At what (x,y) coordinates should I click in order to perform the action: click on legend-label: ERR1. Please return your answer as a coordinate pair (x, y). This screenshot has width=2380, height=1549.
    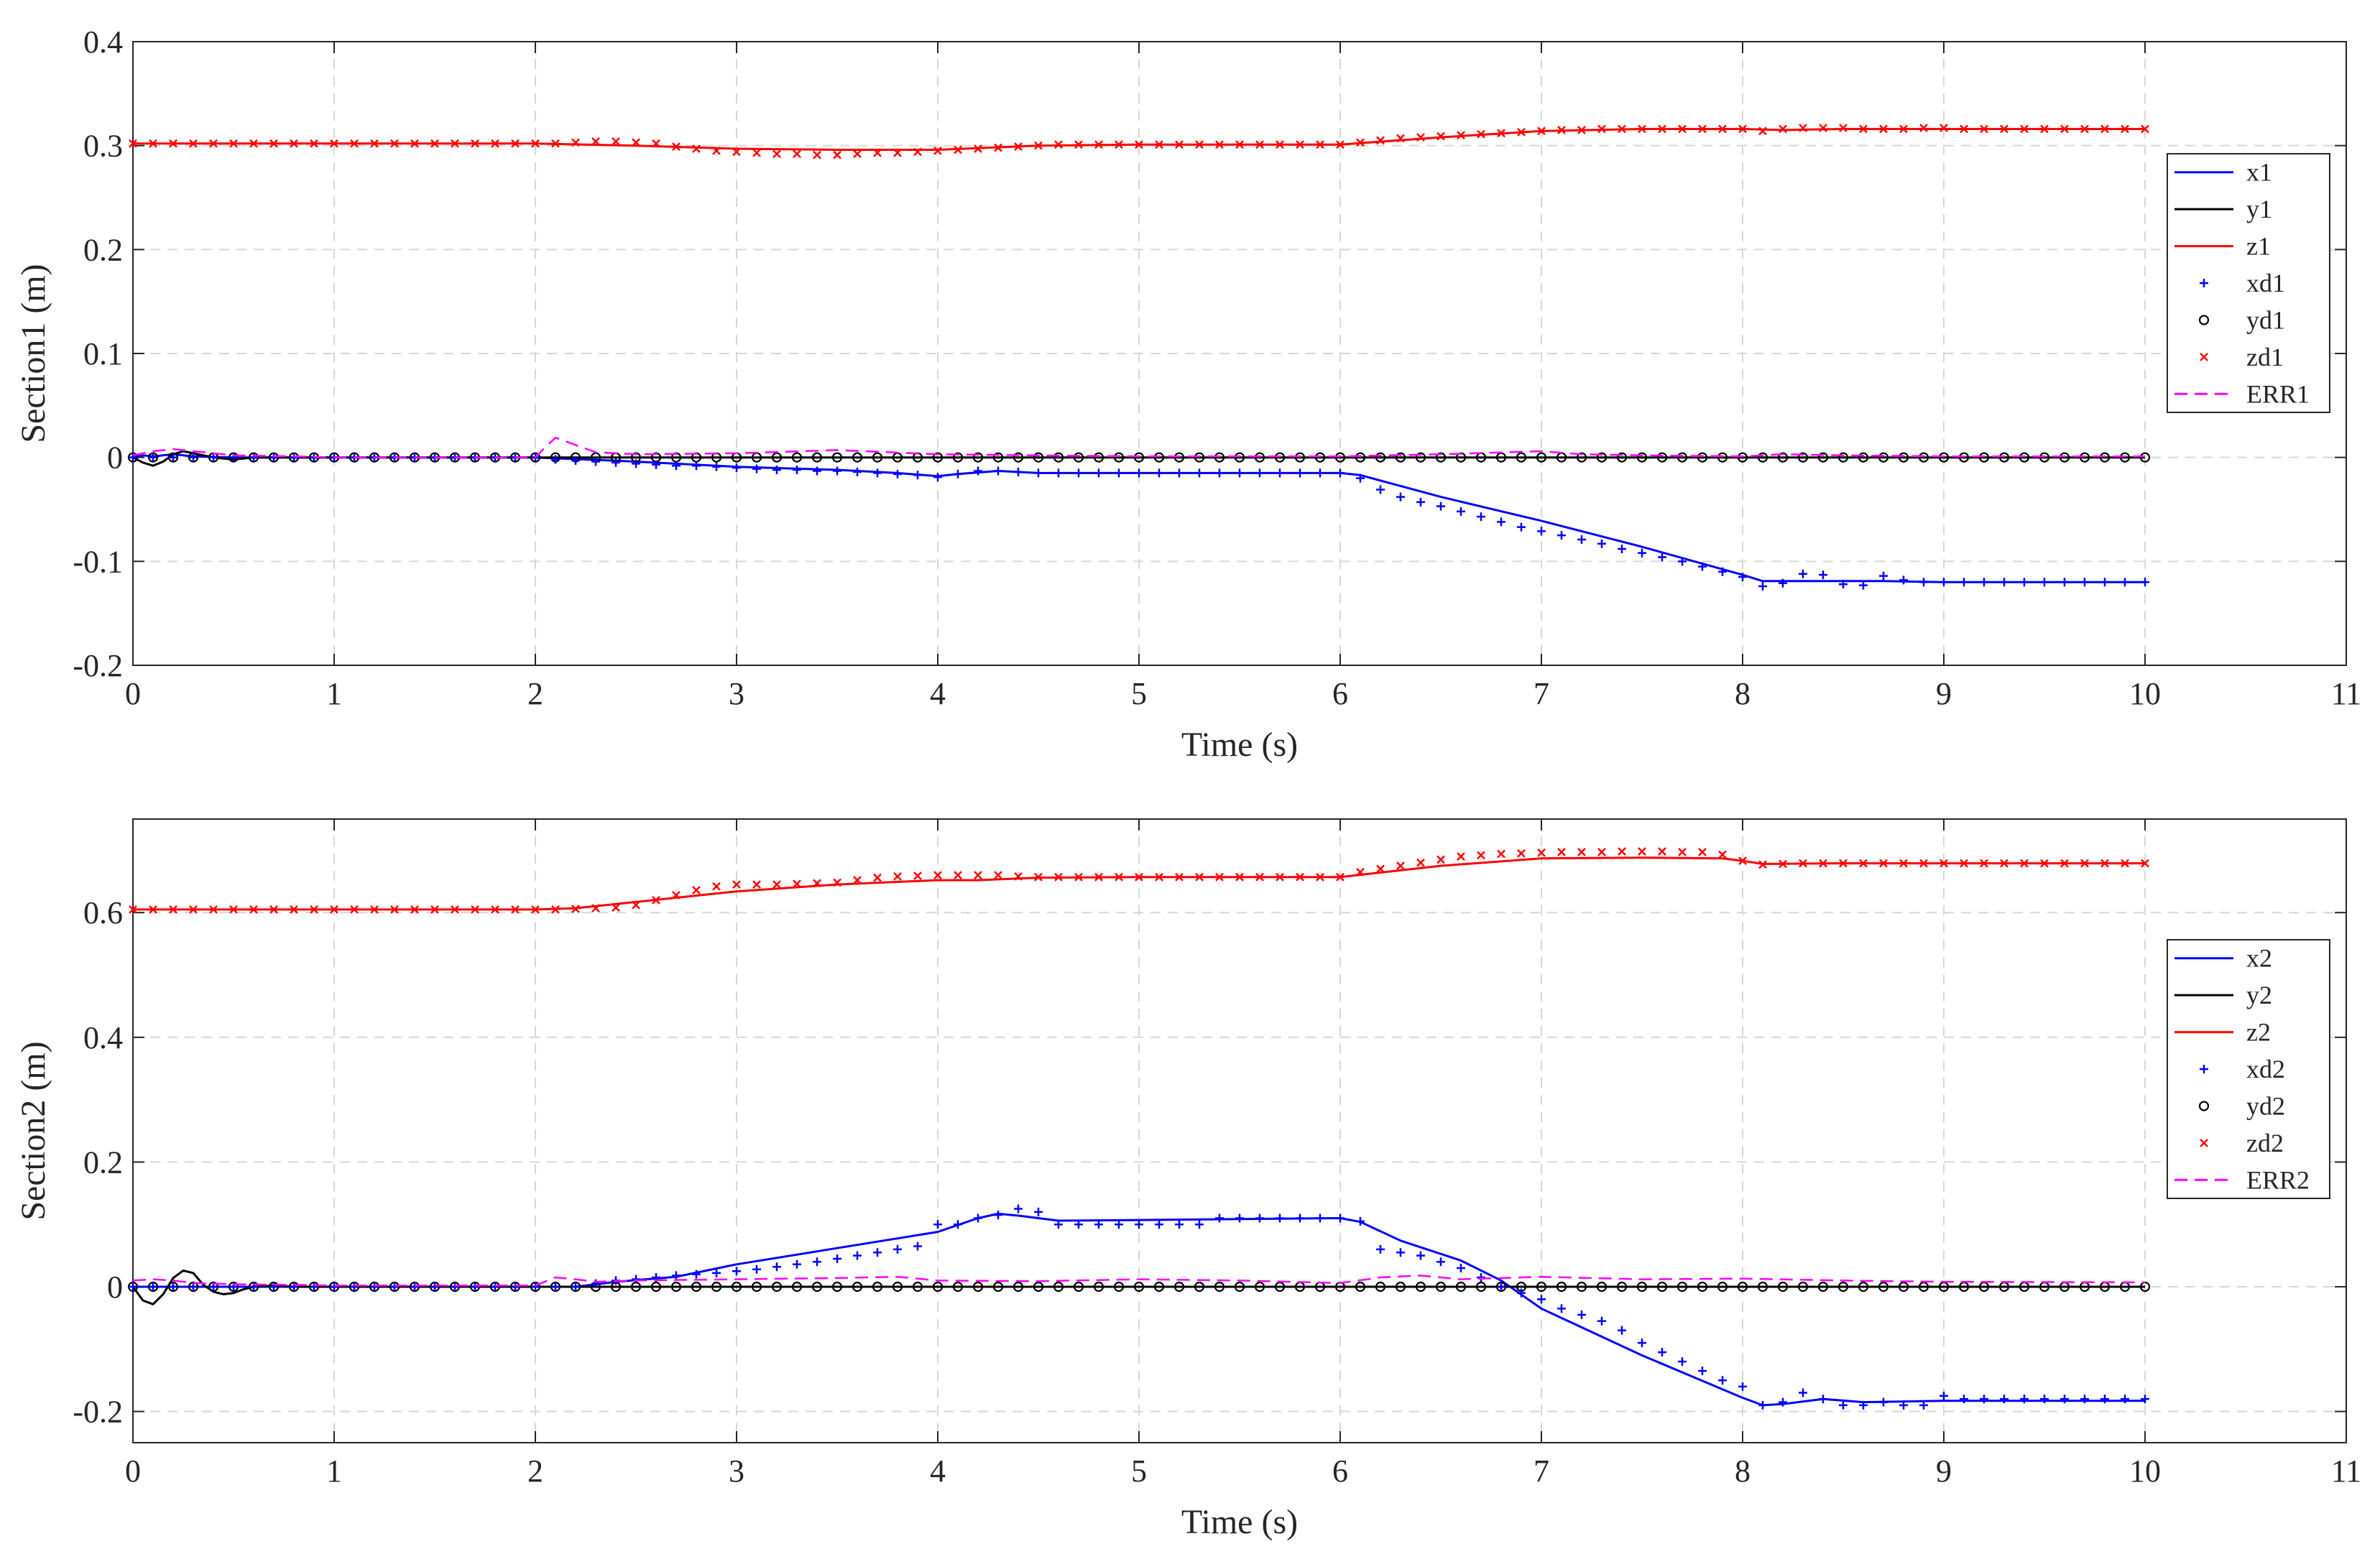
    Looking at the image, I should click on (2278, 393).